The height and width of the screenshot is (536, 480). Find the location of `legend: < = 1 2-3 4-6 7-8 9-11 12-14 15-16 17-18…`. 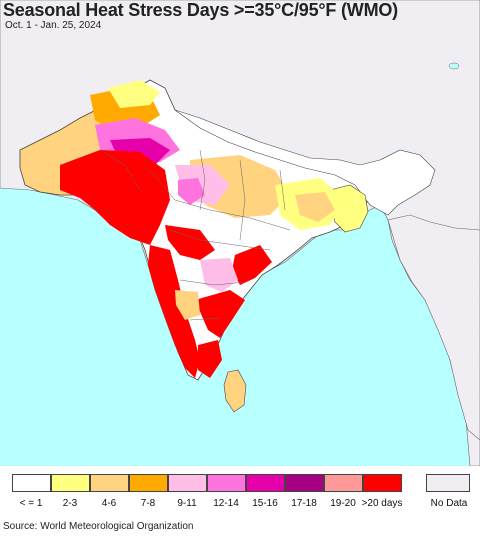

legend: < = 1 2-3 4-6 7-8 9-11 12-14 15-16 17-18… is located at coordinates (243, 494).